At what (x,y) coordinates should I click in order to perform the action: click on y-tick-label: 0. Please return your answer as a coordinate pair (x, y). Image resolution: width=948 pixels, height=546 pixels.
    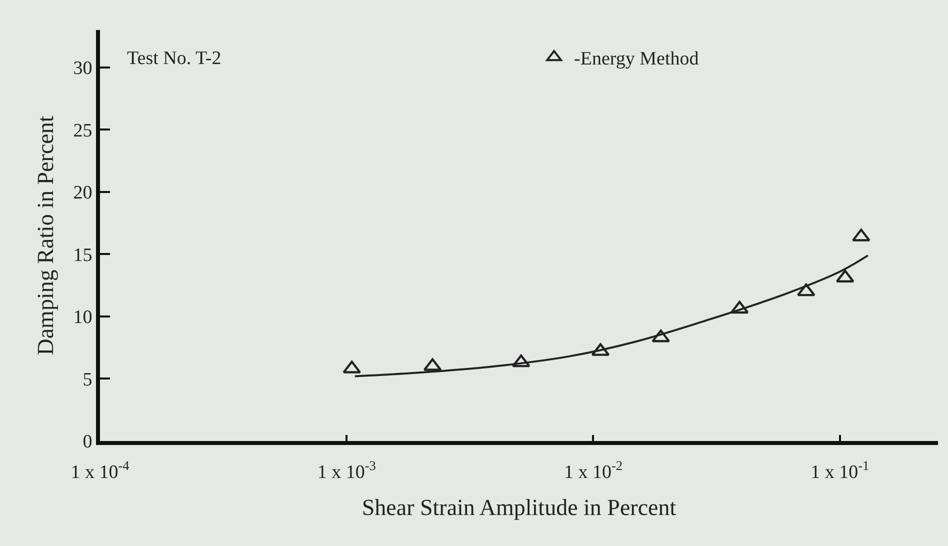
    Looking at the image, I should click on (87, 442).